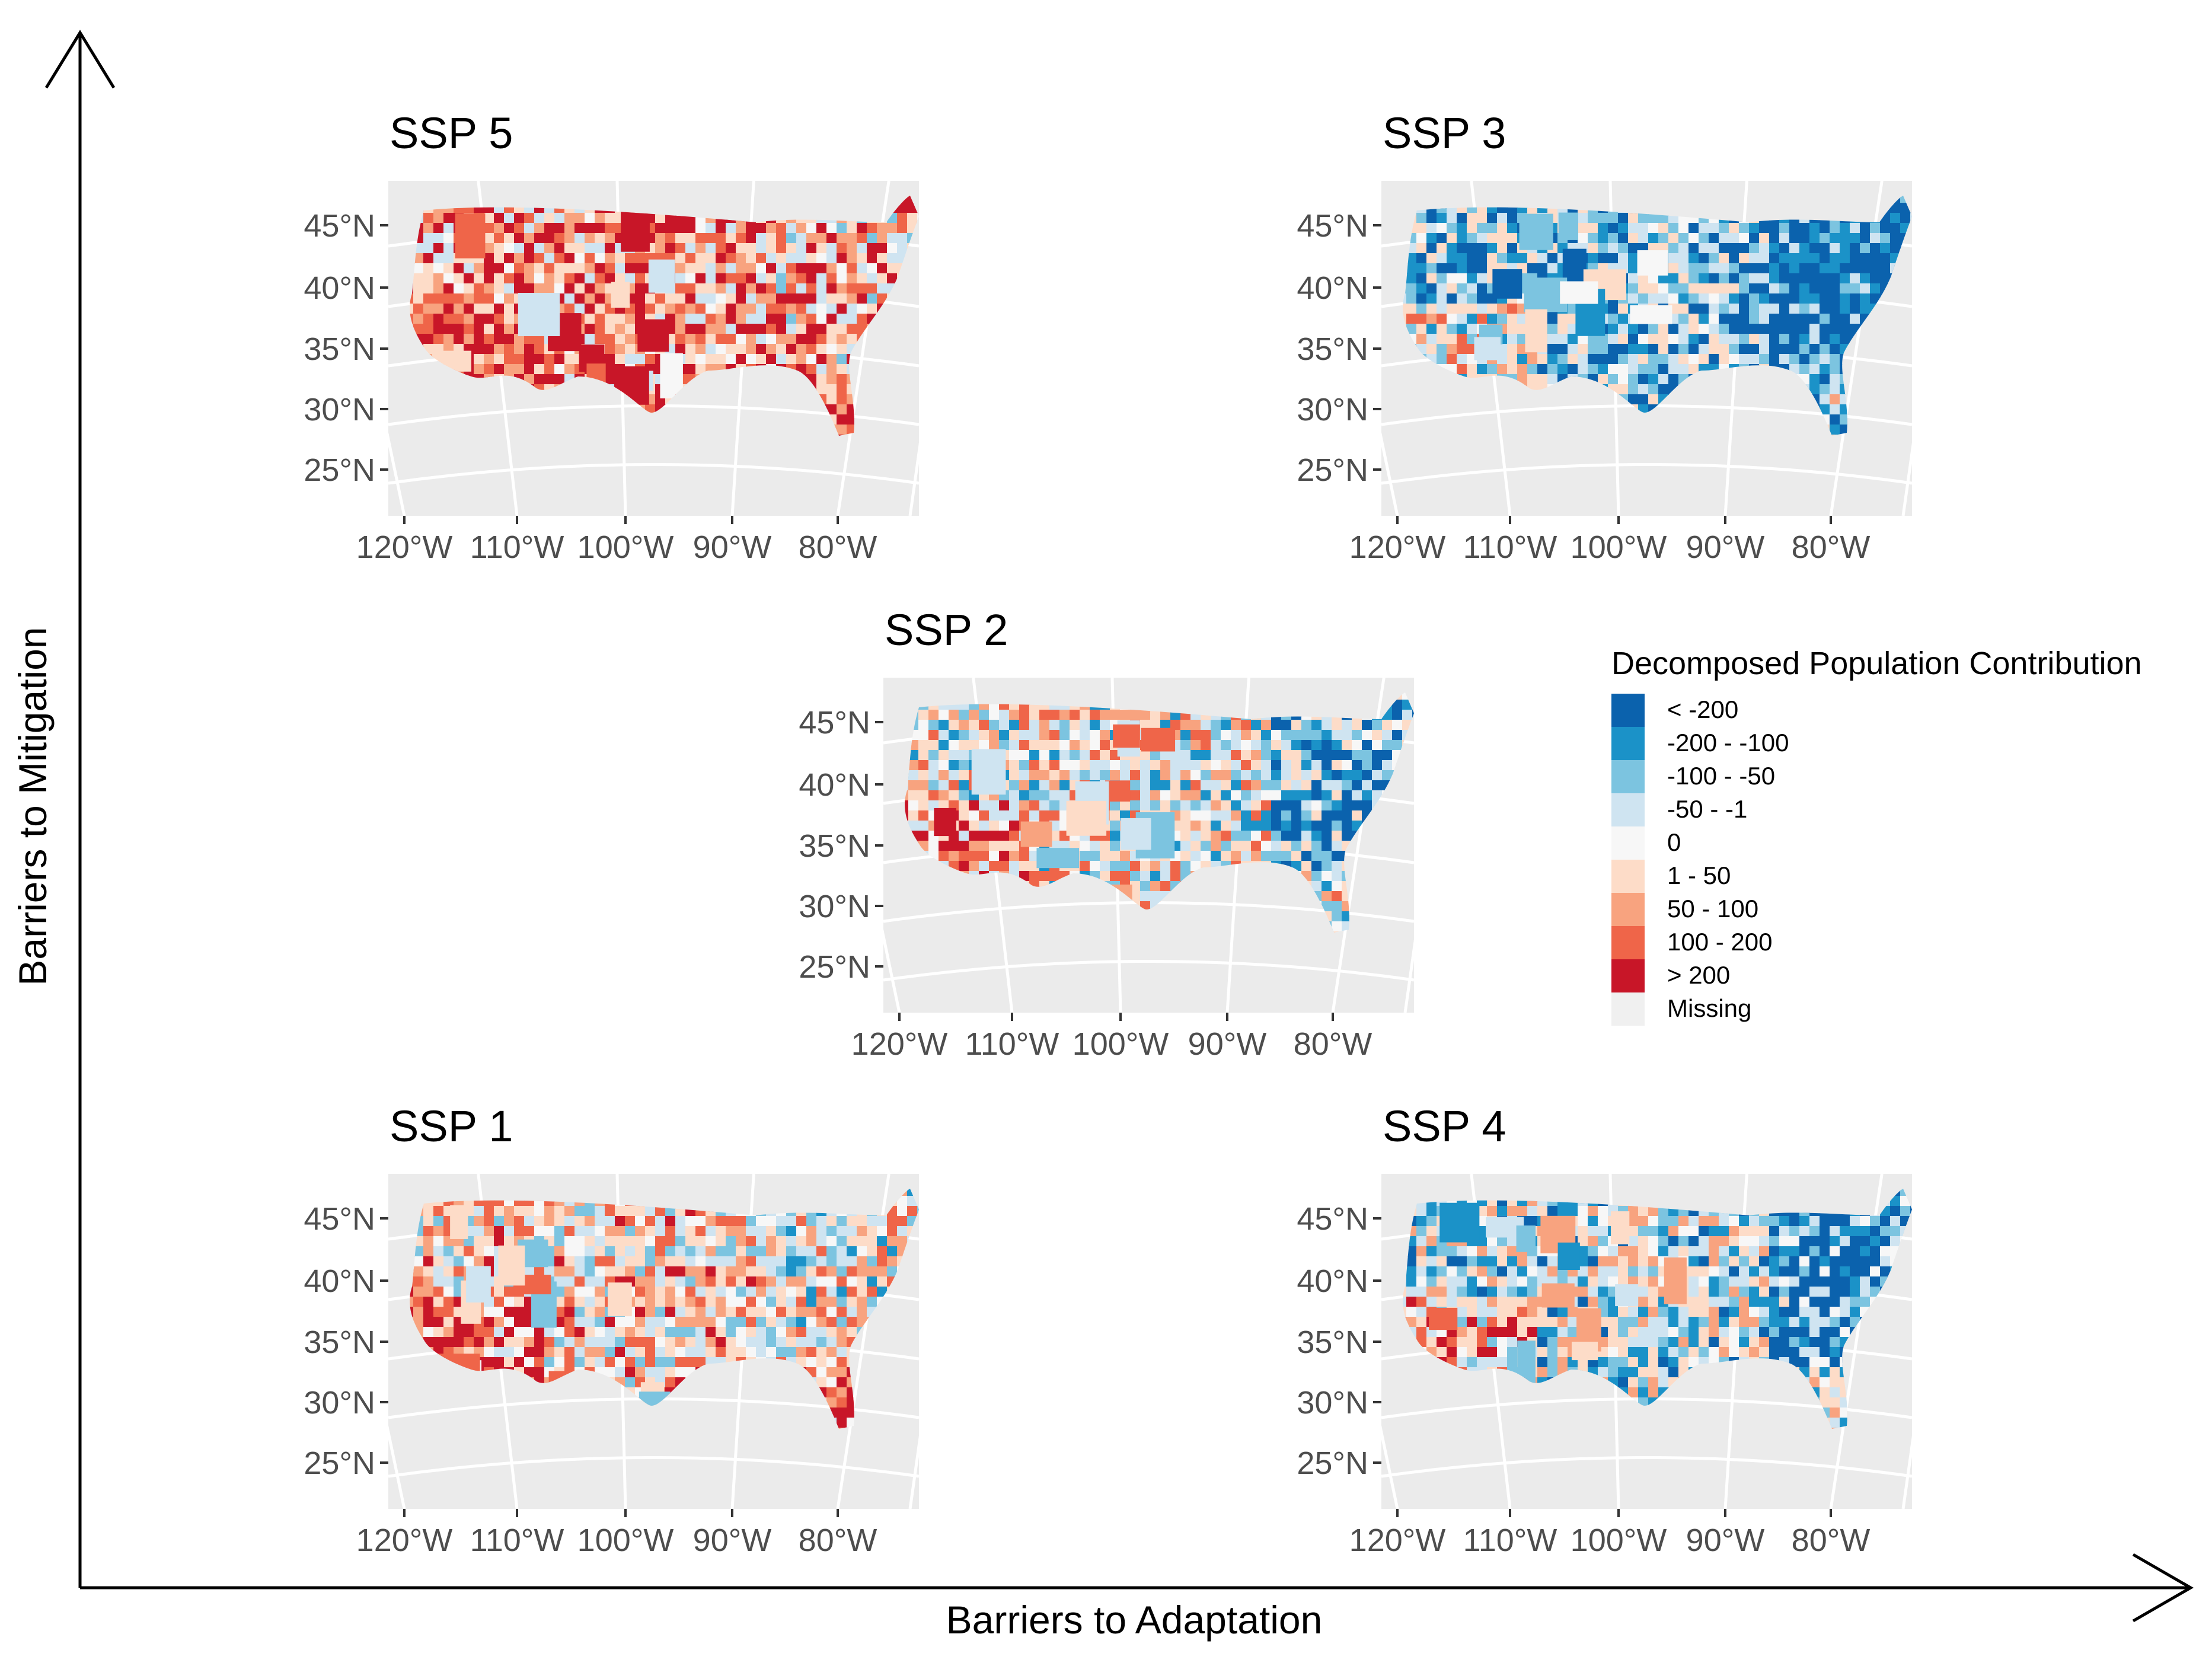  I want to click on graticule-lon-line, so click(1428, 845).